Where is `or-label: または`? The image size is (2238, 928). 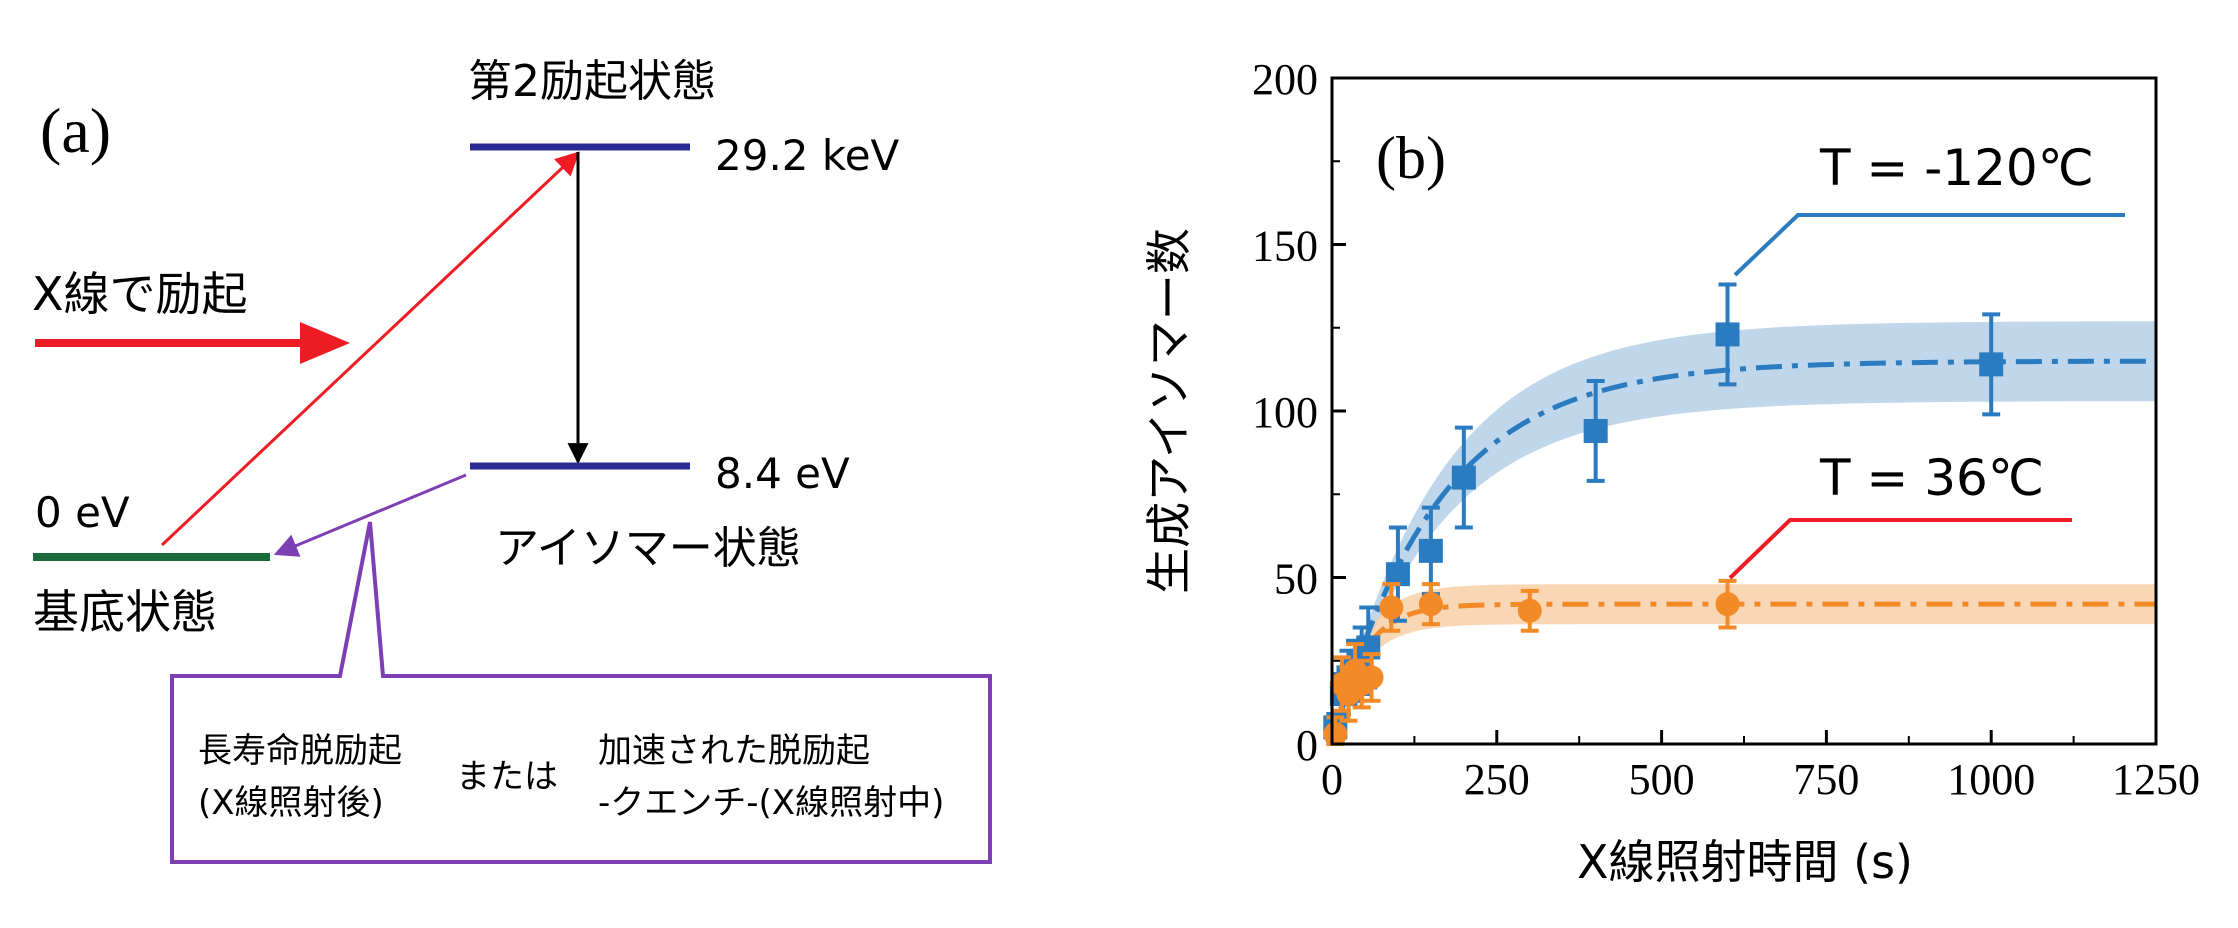
or-label: または is located at coordinates (507, 777).